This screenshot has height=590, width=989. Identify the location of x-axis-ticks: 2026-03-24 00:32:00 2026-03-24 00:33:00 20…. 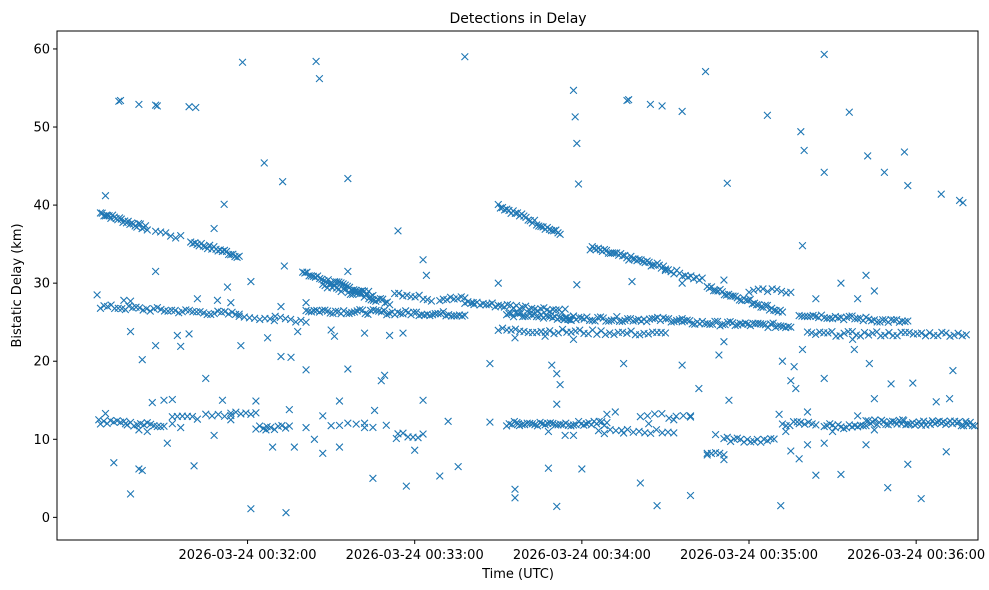
(582, 551).